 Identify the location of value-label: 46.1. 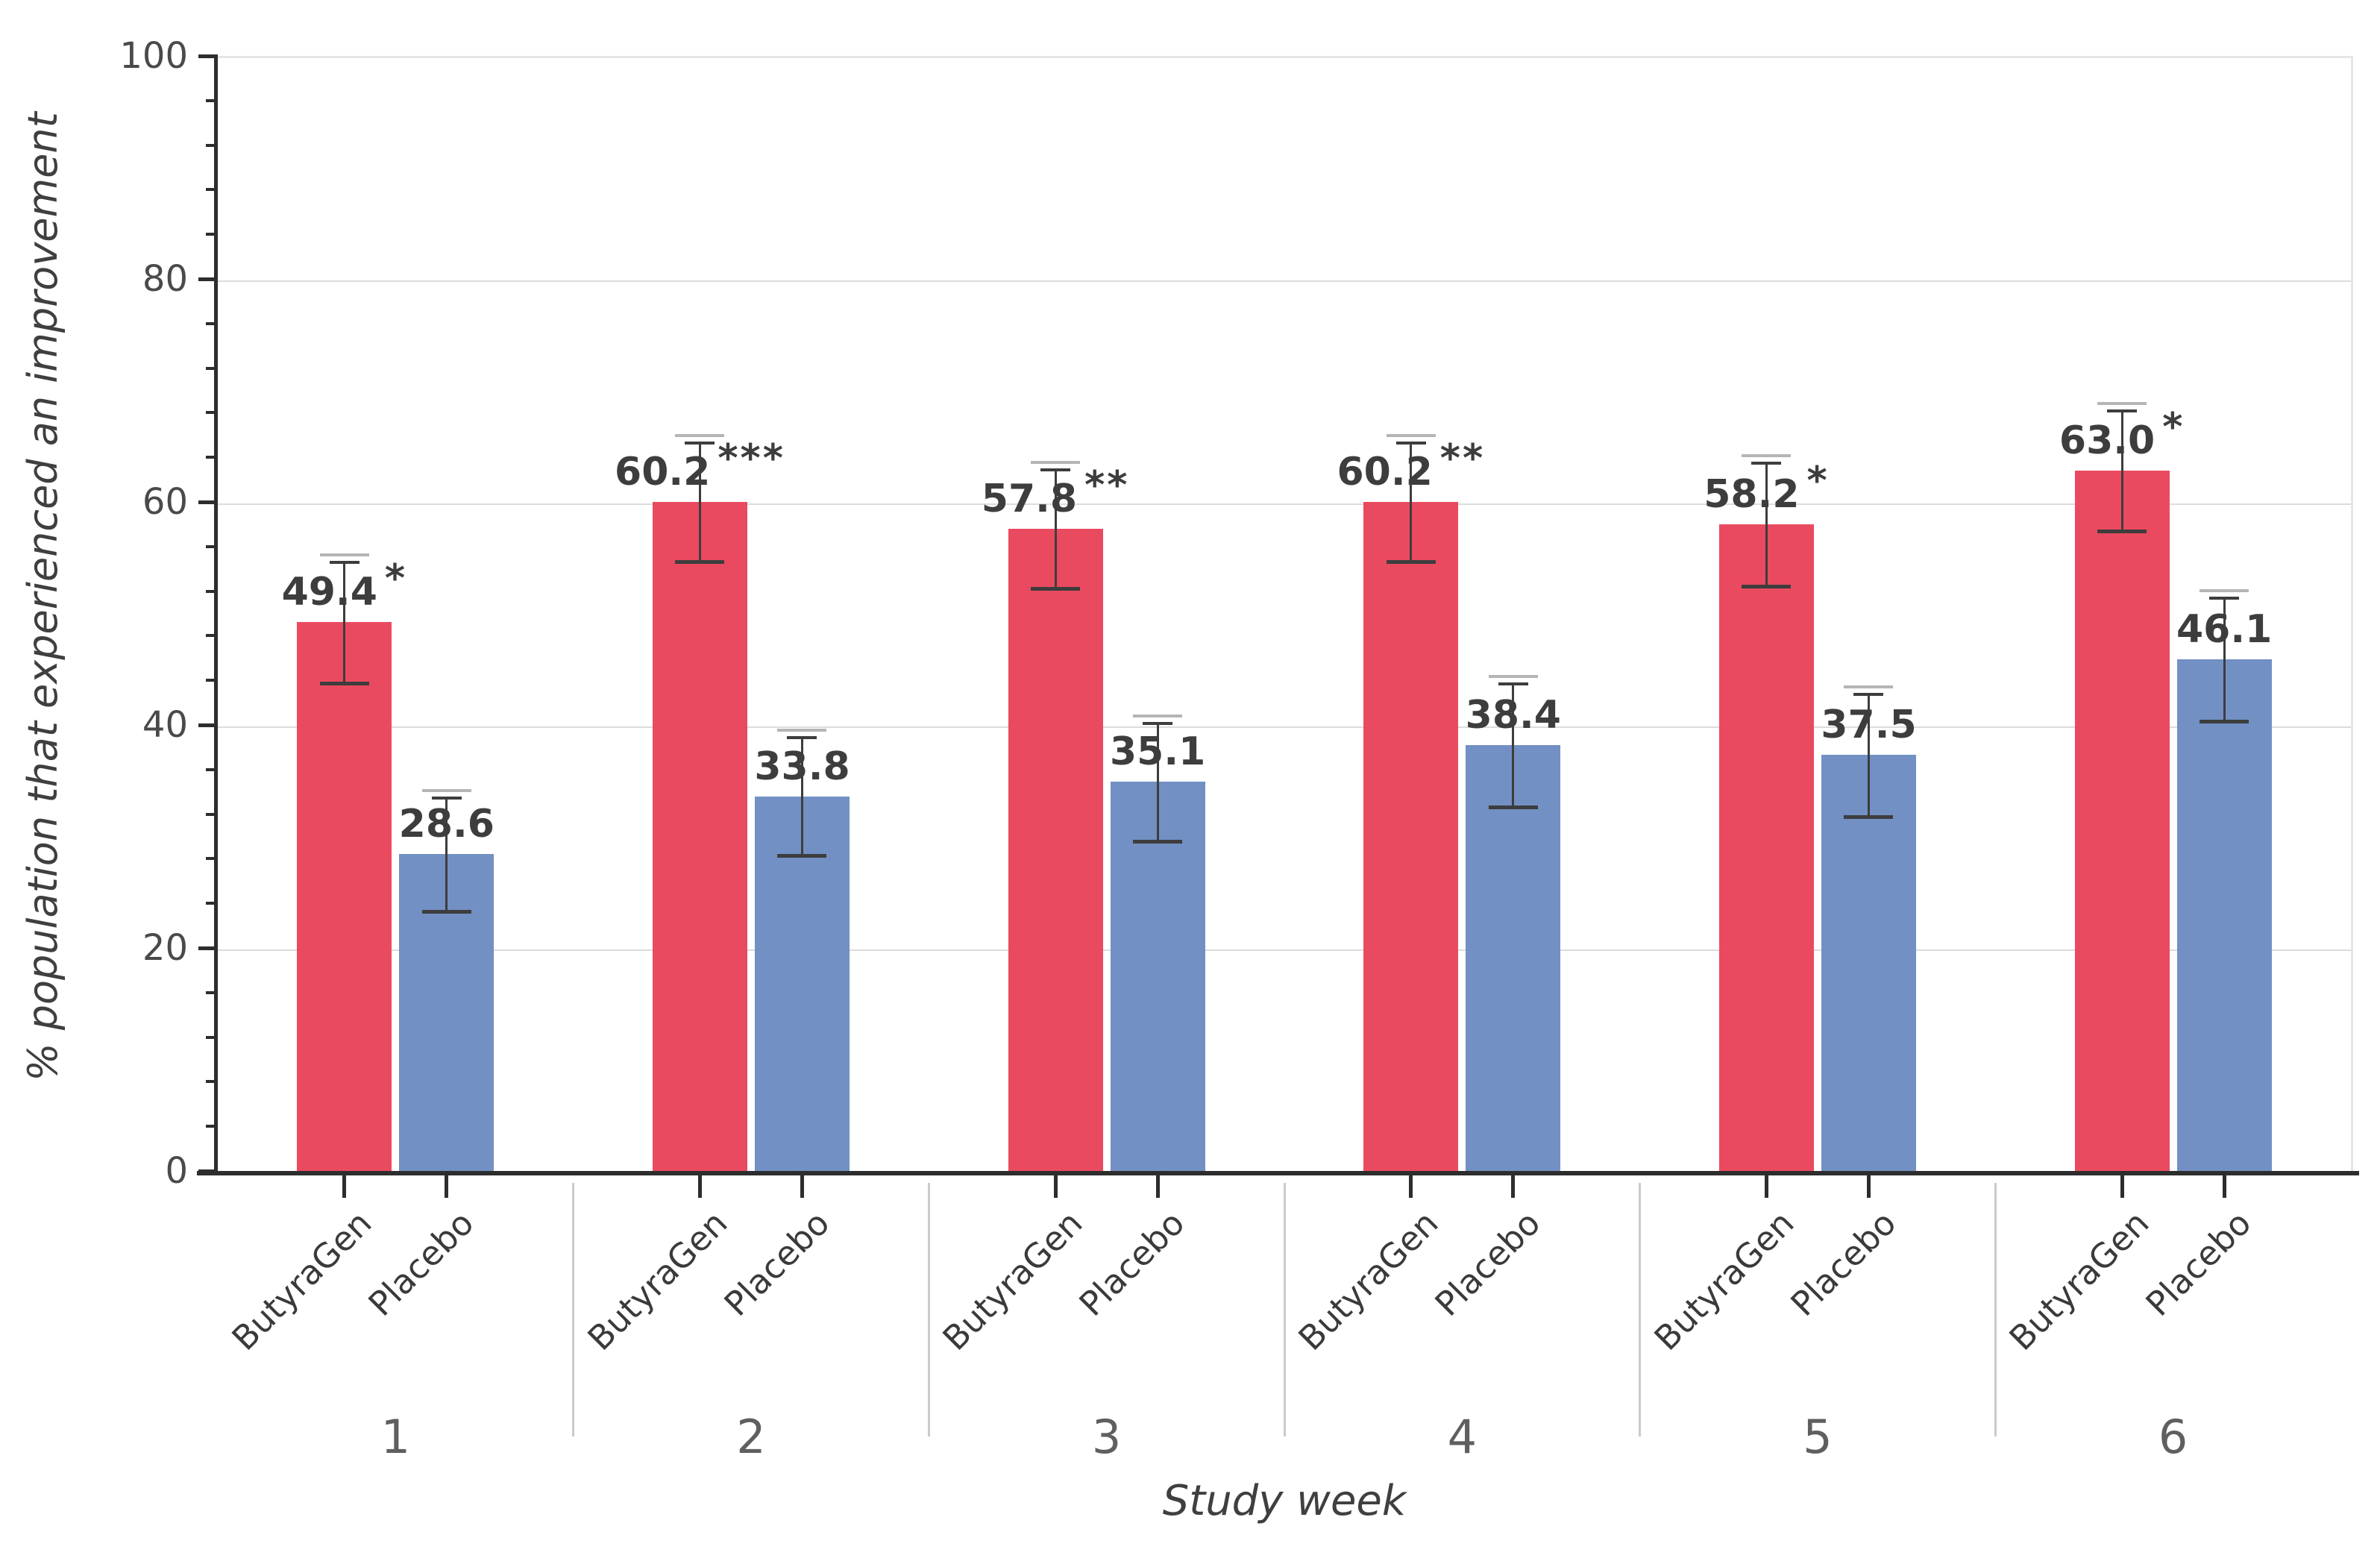
(2224, 629).